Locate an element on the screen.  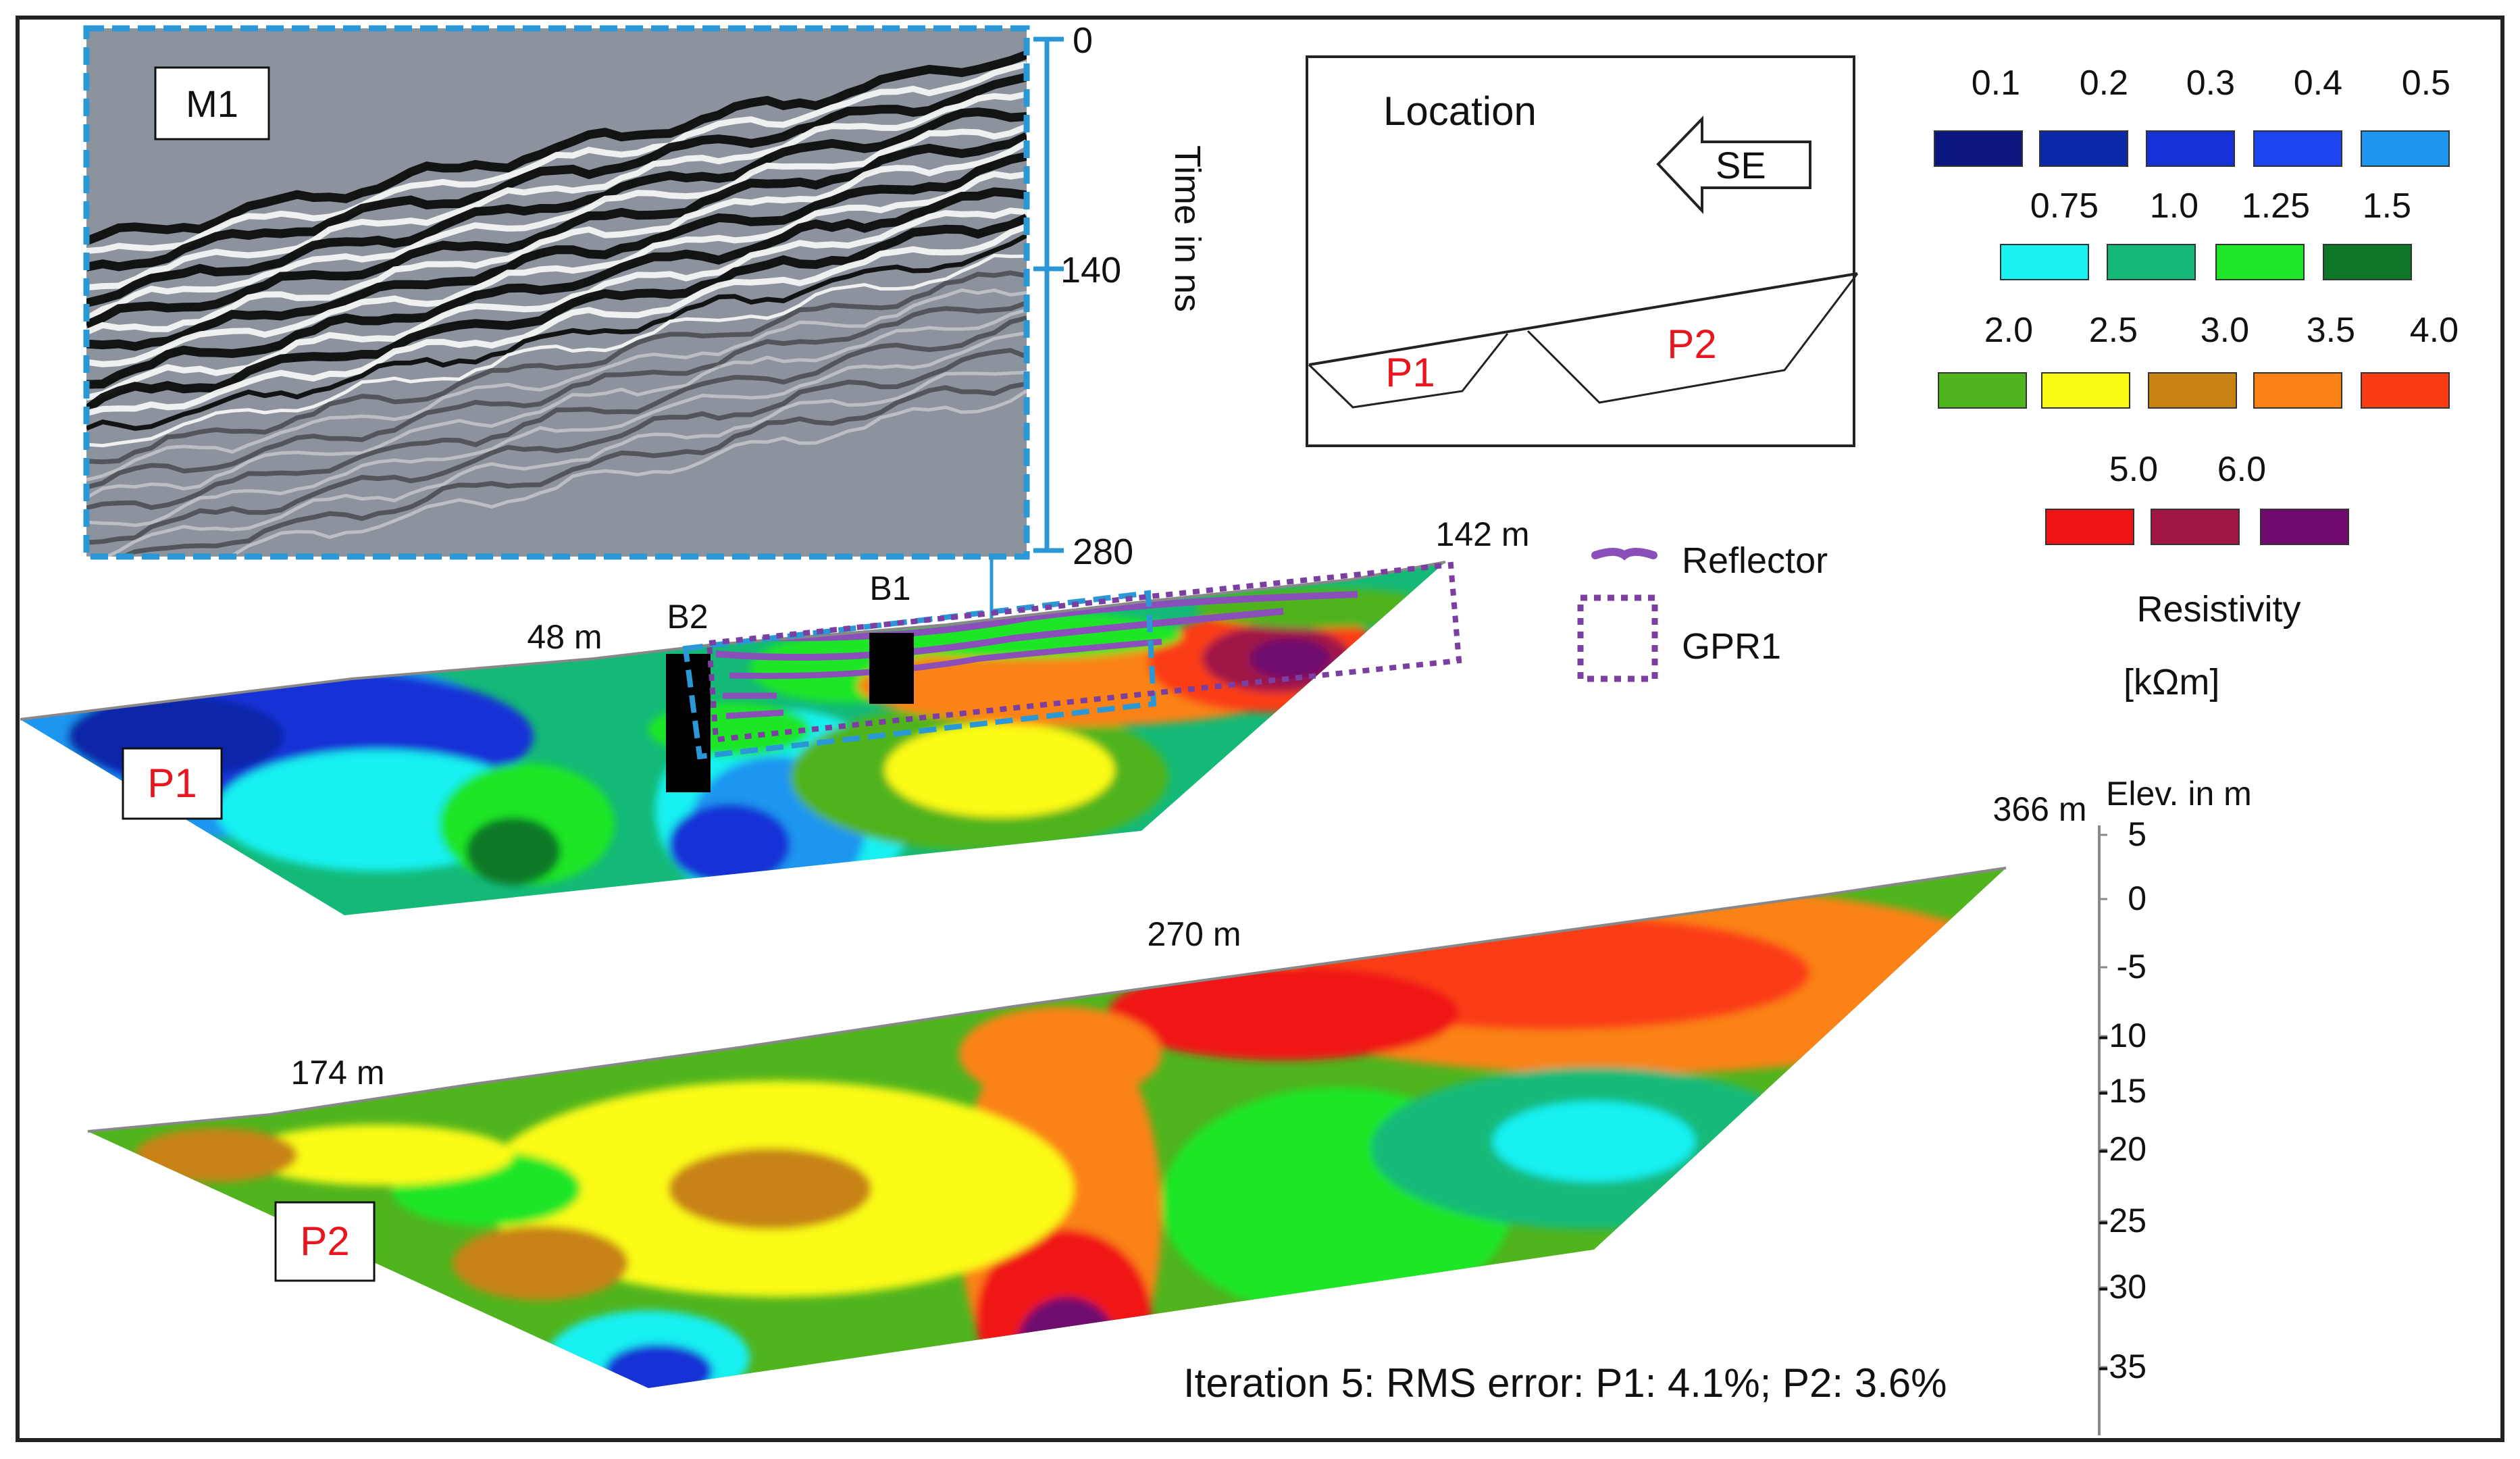
gpr1-key-label: GPR1 is located at coordinates (1731, 646).